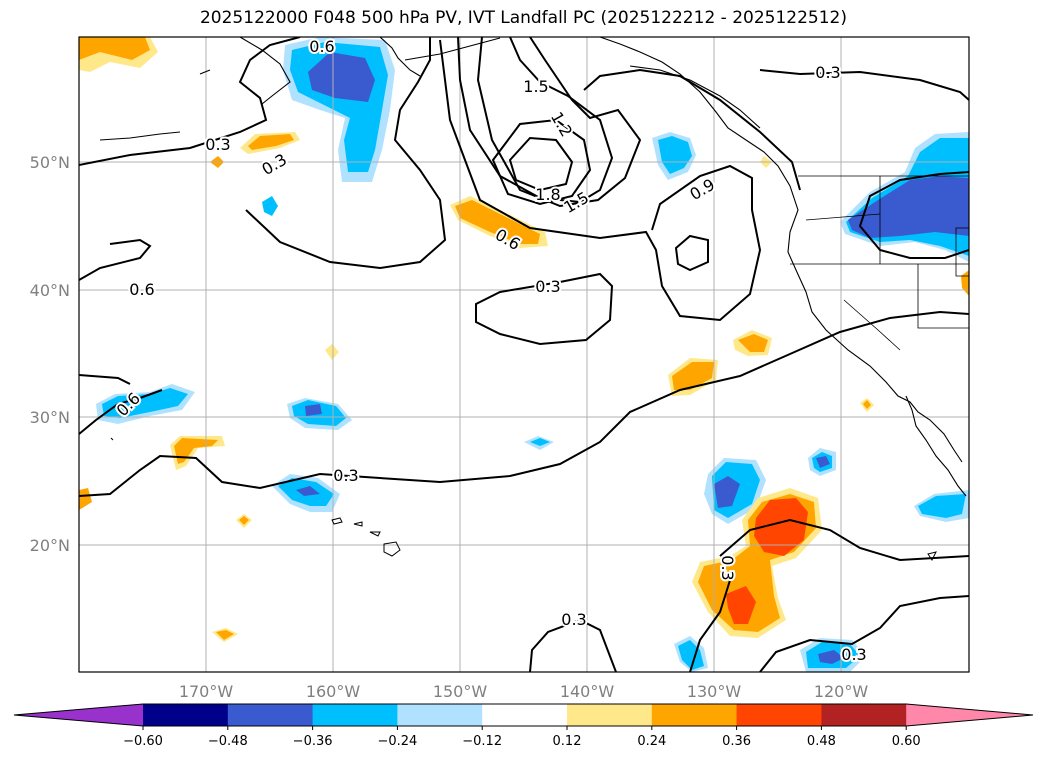 Image resolution: width=1047 pixels, height=765 pixels. What do you see at coordinates (879, 263) in the screenshot?
I see `borders` at bounding box center [879, 263].